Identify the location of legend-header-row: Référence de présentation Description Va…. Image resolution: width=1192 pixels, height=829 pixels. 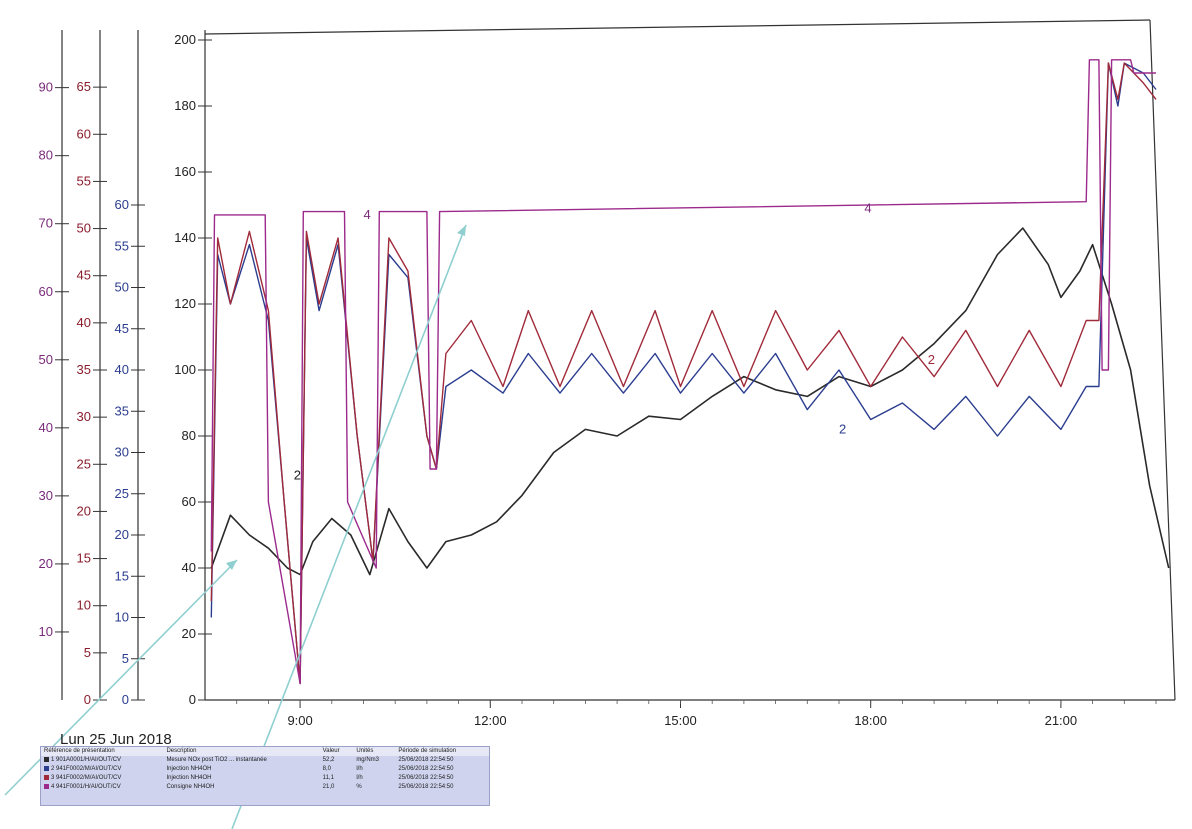
(265, 751).